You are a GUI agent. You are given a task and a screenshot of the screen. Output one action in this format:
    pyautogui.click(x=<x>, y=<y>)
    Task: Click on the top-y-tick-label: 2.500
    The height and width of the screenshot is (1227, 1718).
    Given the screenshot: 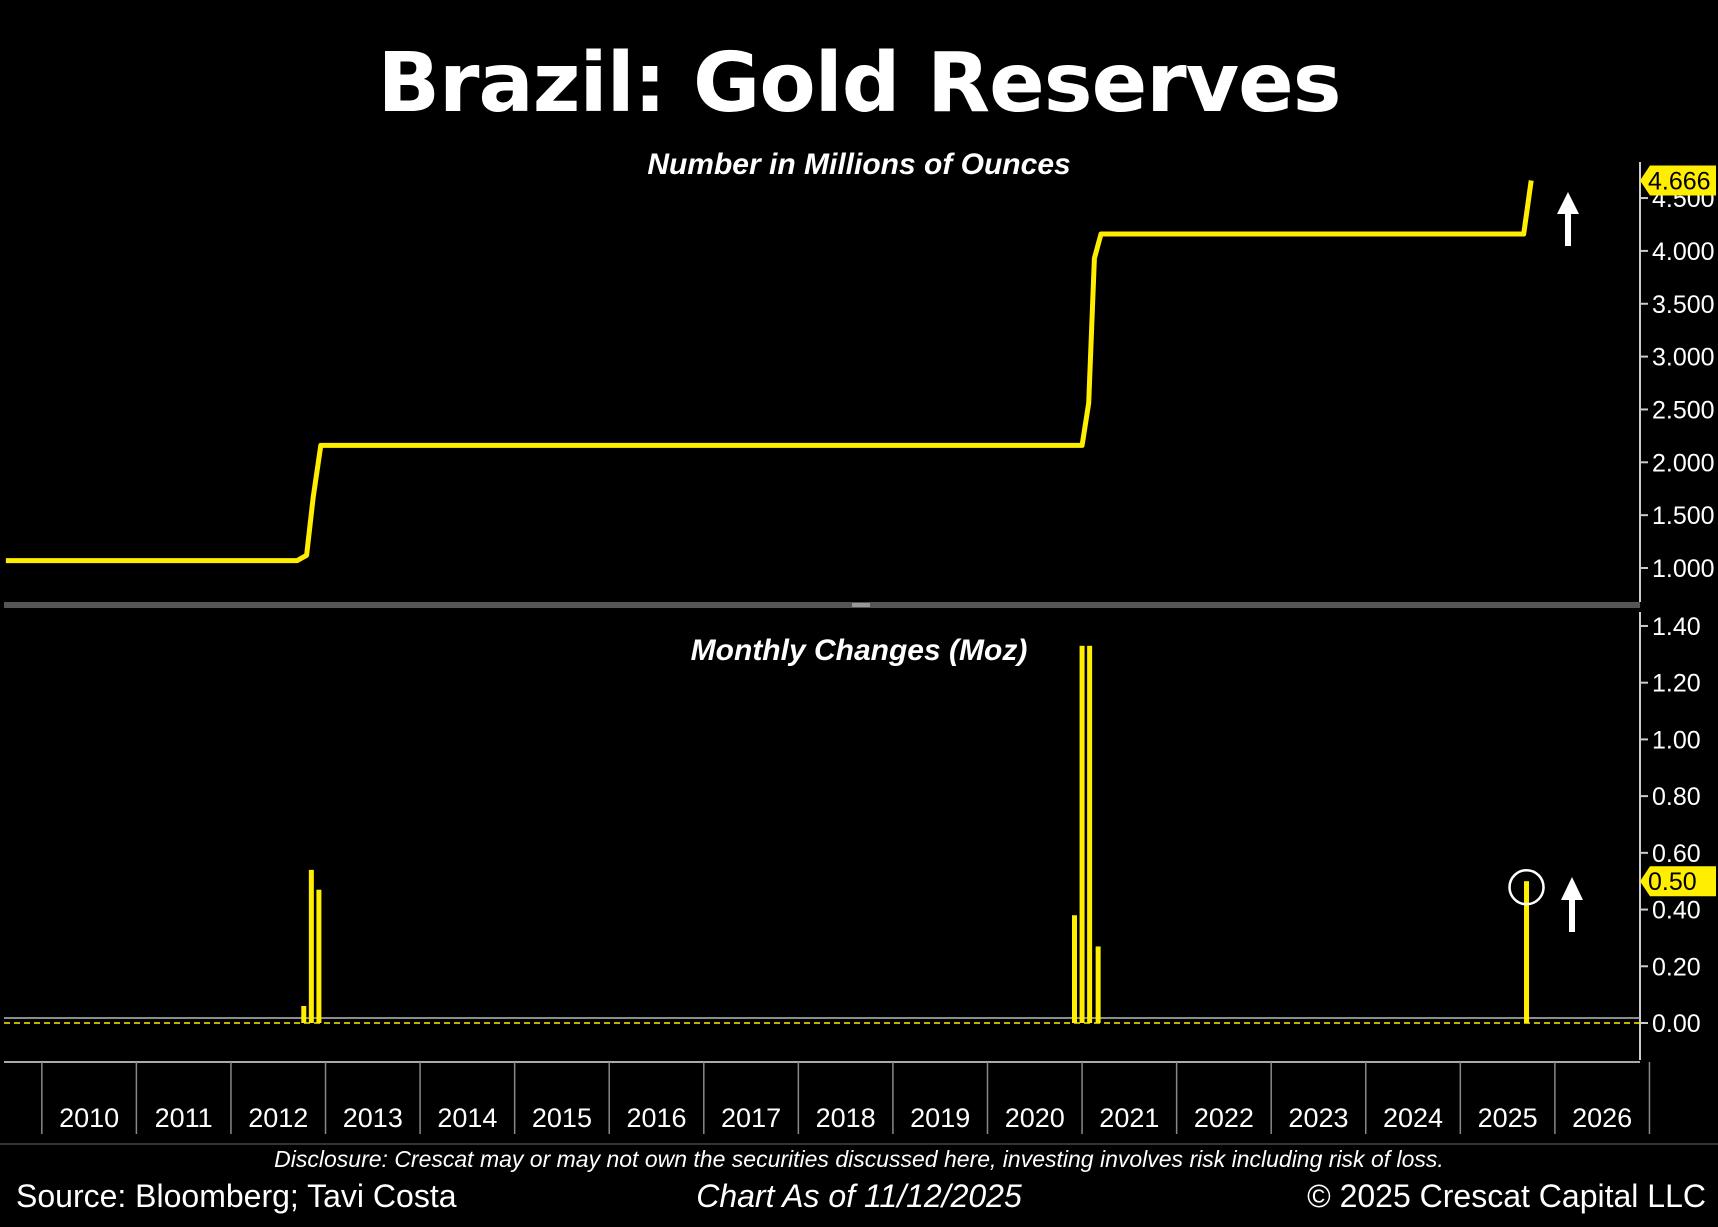 What is the action you would take?
    pyautogui.click(x=1683, y=410)
    